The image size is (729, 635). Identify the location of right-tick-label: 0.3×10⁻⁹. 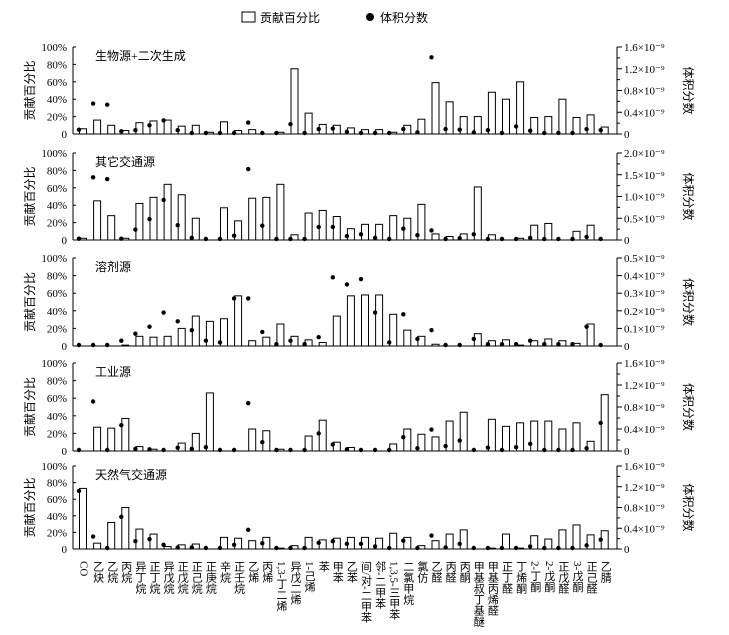
(644, 294).